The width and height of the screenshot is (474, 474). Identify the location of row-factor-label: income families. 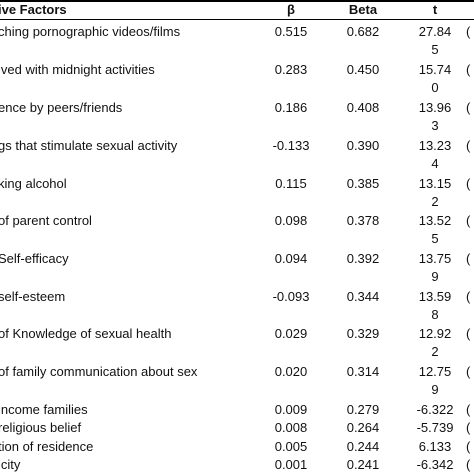
(44, 409).